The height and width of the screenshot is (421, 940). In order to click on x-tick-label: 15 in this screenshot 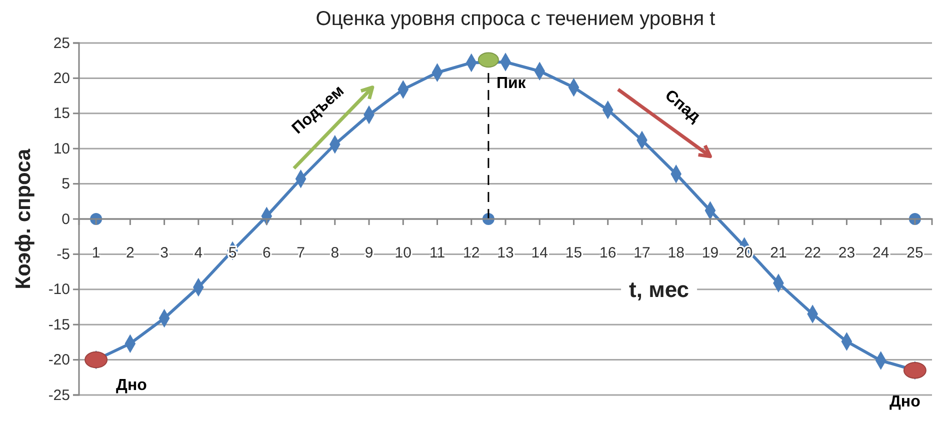, I will do `click(573, 253)`.